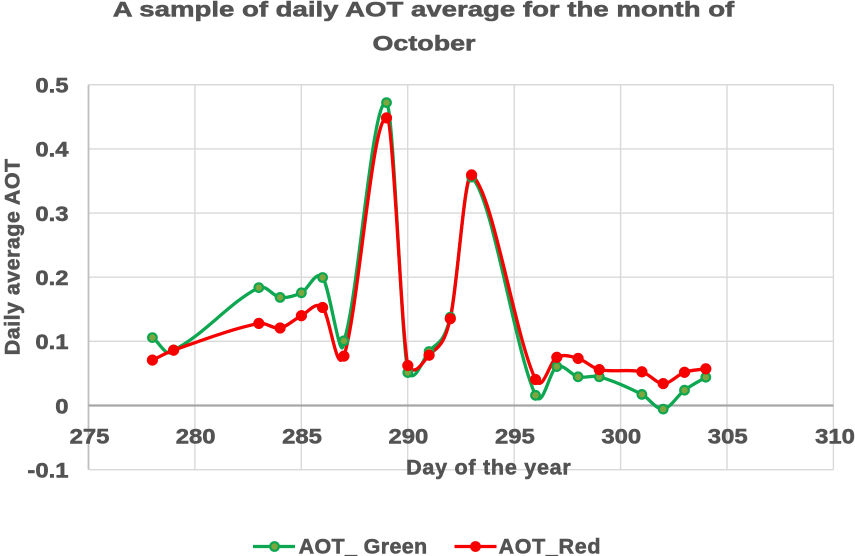 The width and height of the screenshot is (855, 556). Describe the element at coordinates (302, 436) in the screenshot. I see `svg-text: 285` at that location.